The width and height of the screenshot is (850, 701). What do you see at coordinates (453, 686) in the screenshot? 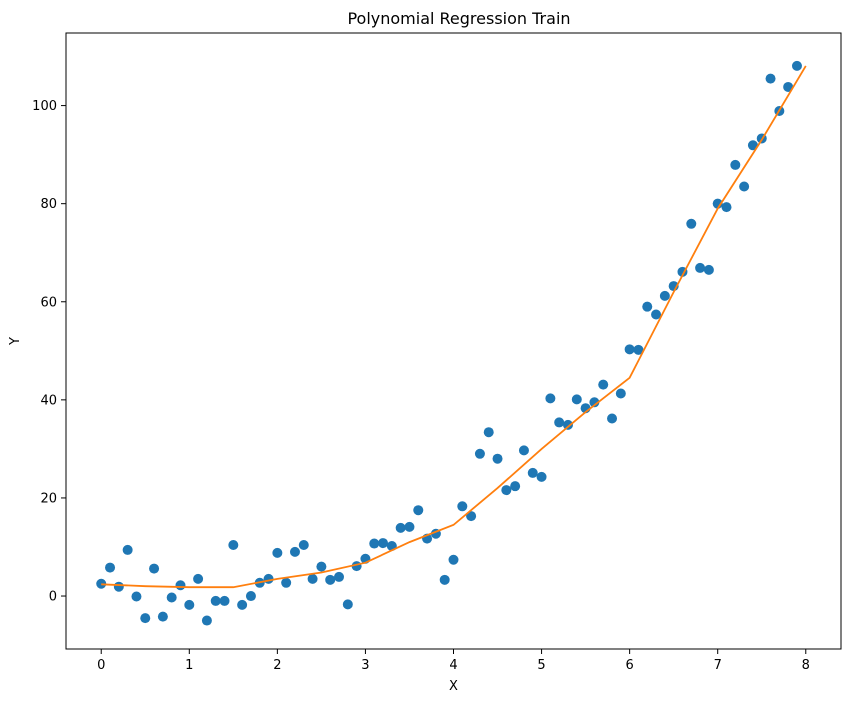
I see `x-axis-label: X` at bounding box center [453, 686].